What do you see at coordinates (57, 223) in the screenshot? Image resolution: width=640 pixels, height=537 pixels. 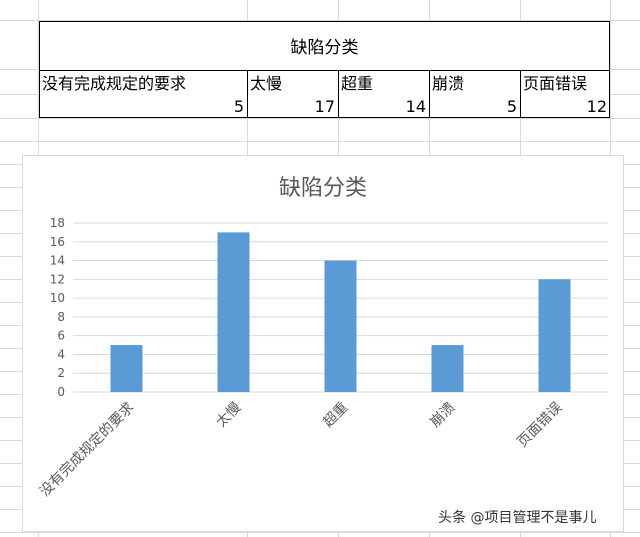 I see `y-tick-label: 18` at bounding box center [57, 223].